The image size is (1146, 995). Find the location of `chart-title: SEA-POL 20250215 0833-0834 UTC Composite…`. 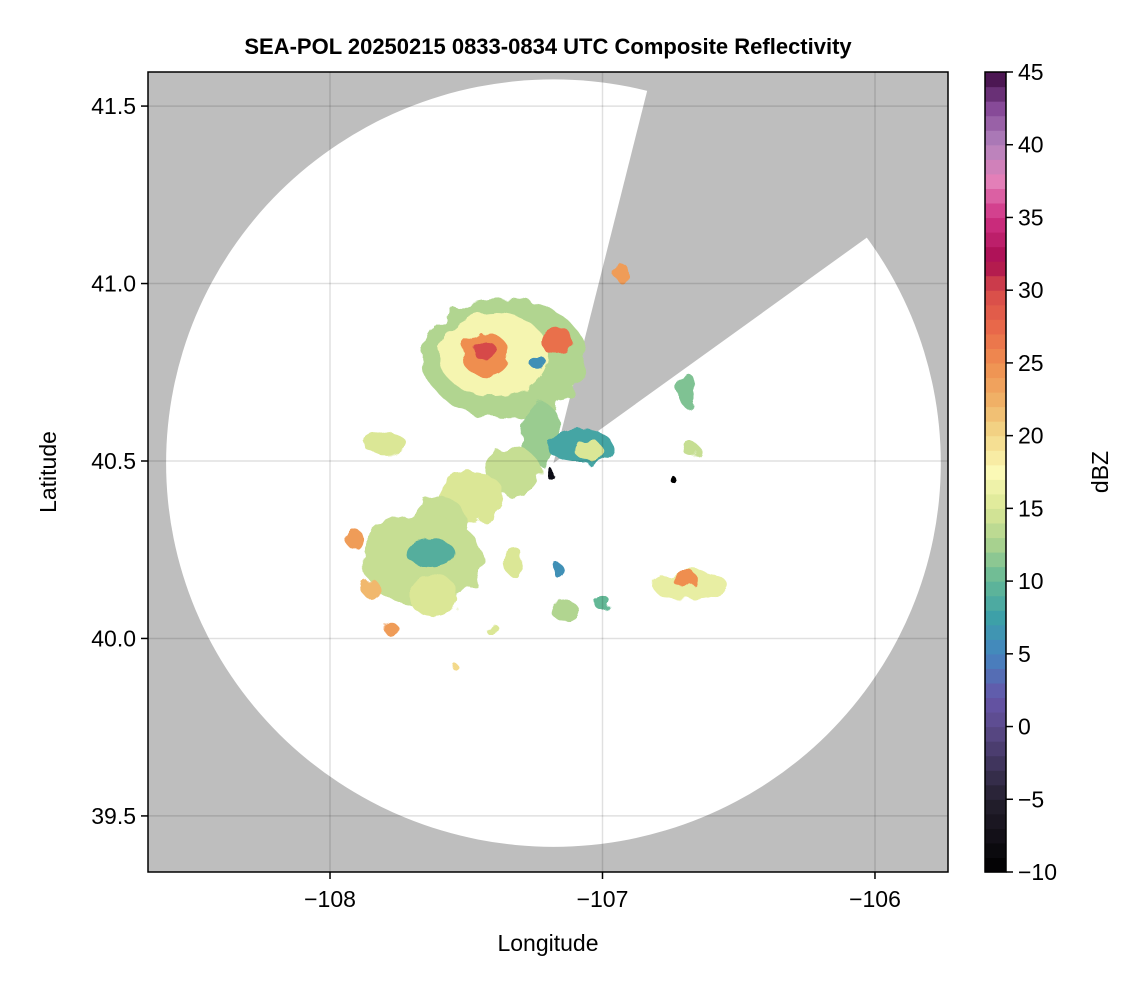

chart-title: SEA-POL 20250215 0833-0834 UTC Composite… is located at coordinates (548, 46).